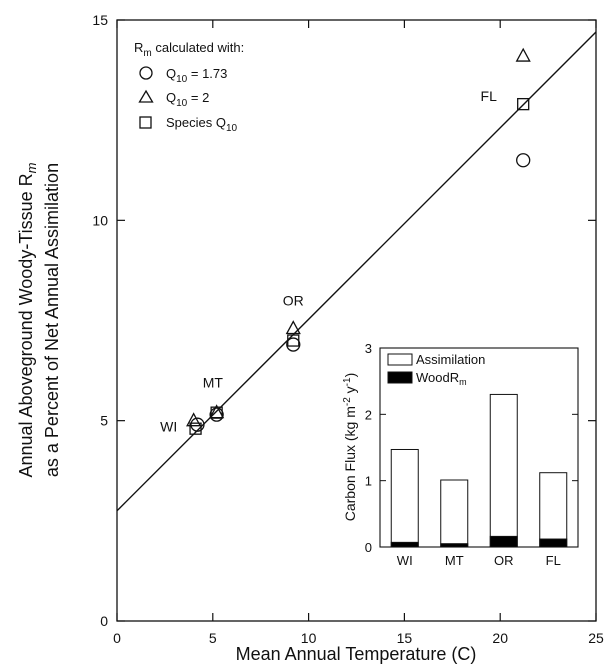 The width and height of the screenshot is (605, 669). Describe the element at coordinates (504, 560) in the screenshot. I see `inset-x-tick-label: OR` at that location.